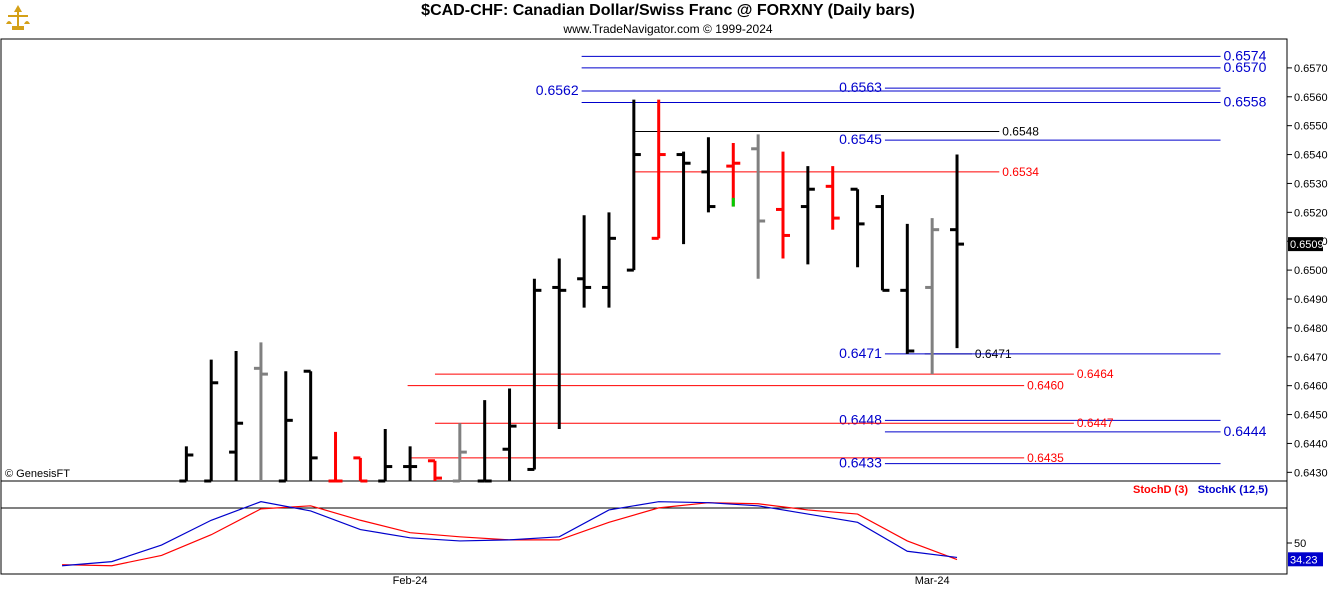 The height and width of the screenshot is (591, 1336). I want to click on y-tick-label: 0.6530, so click(1311, 184).